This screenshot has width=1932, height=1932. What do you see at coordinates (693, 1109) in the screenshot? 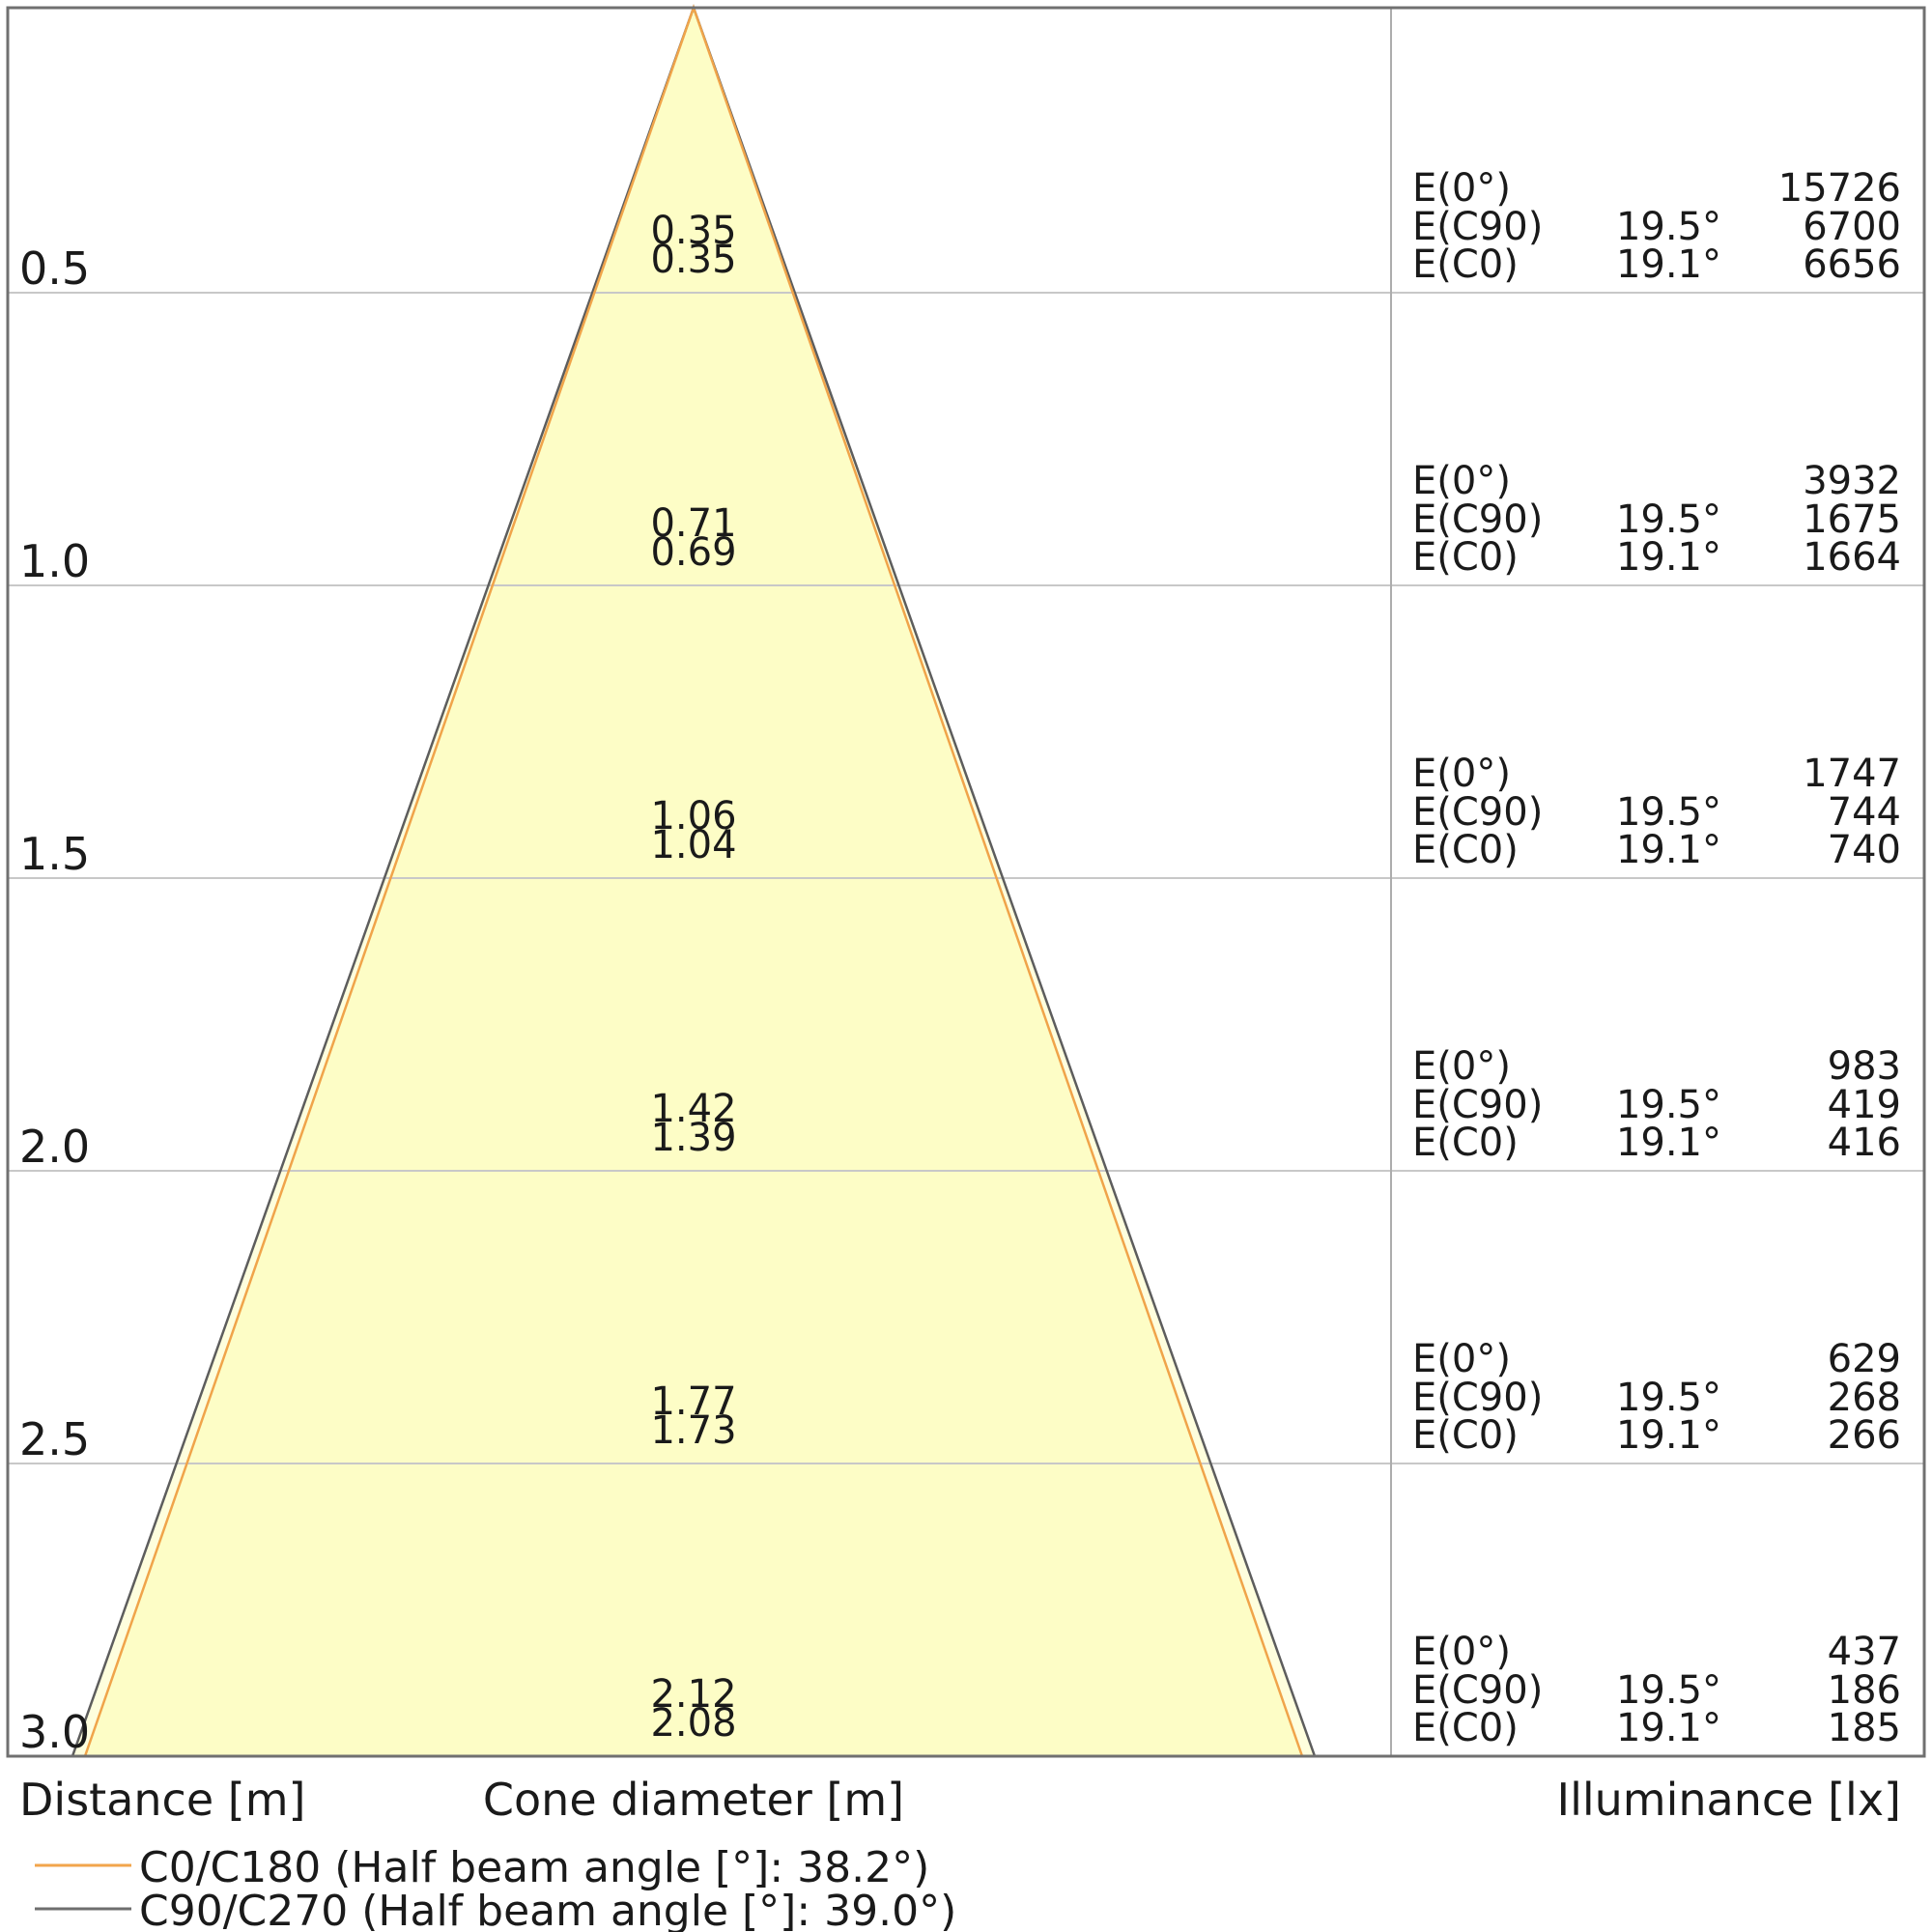
I see `cone-diameter-c90-value: 1.42` at bounding box center [693, 1109].